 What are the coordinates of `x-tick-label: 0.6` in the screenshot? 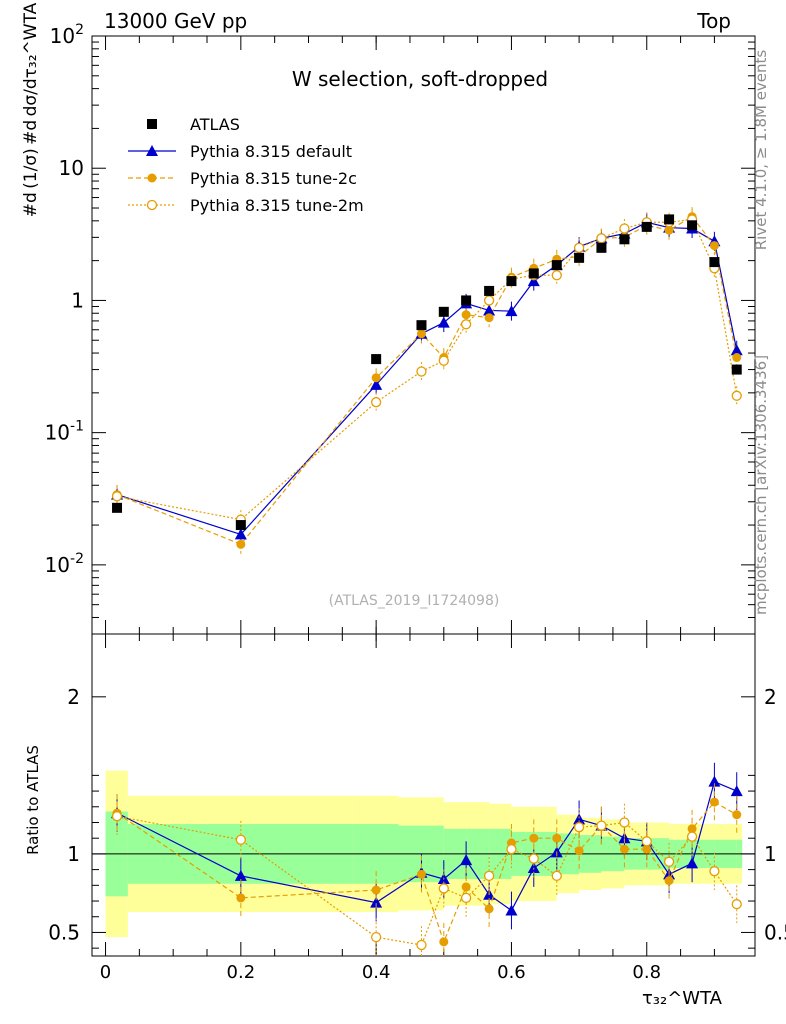 It's located at (511, 972).